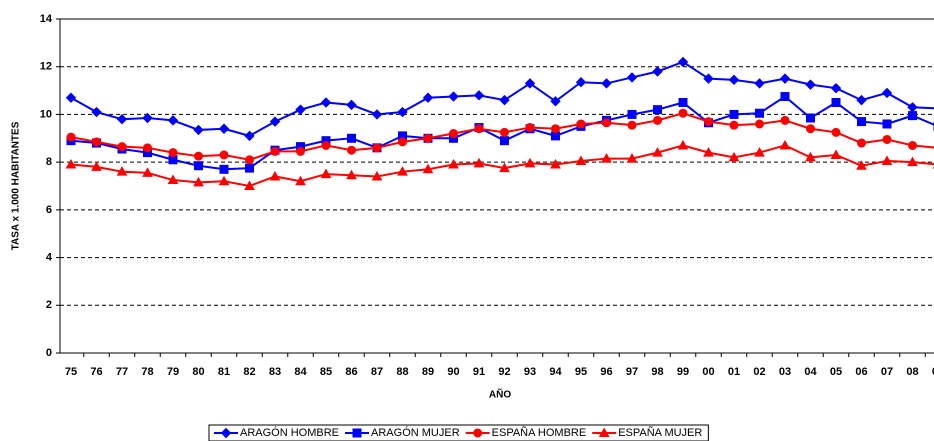  Describe the element at coordinates (785, 372) in the screenshot. I see `x-tick-label: 03` at that location.